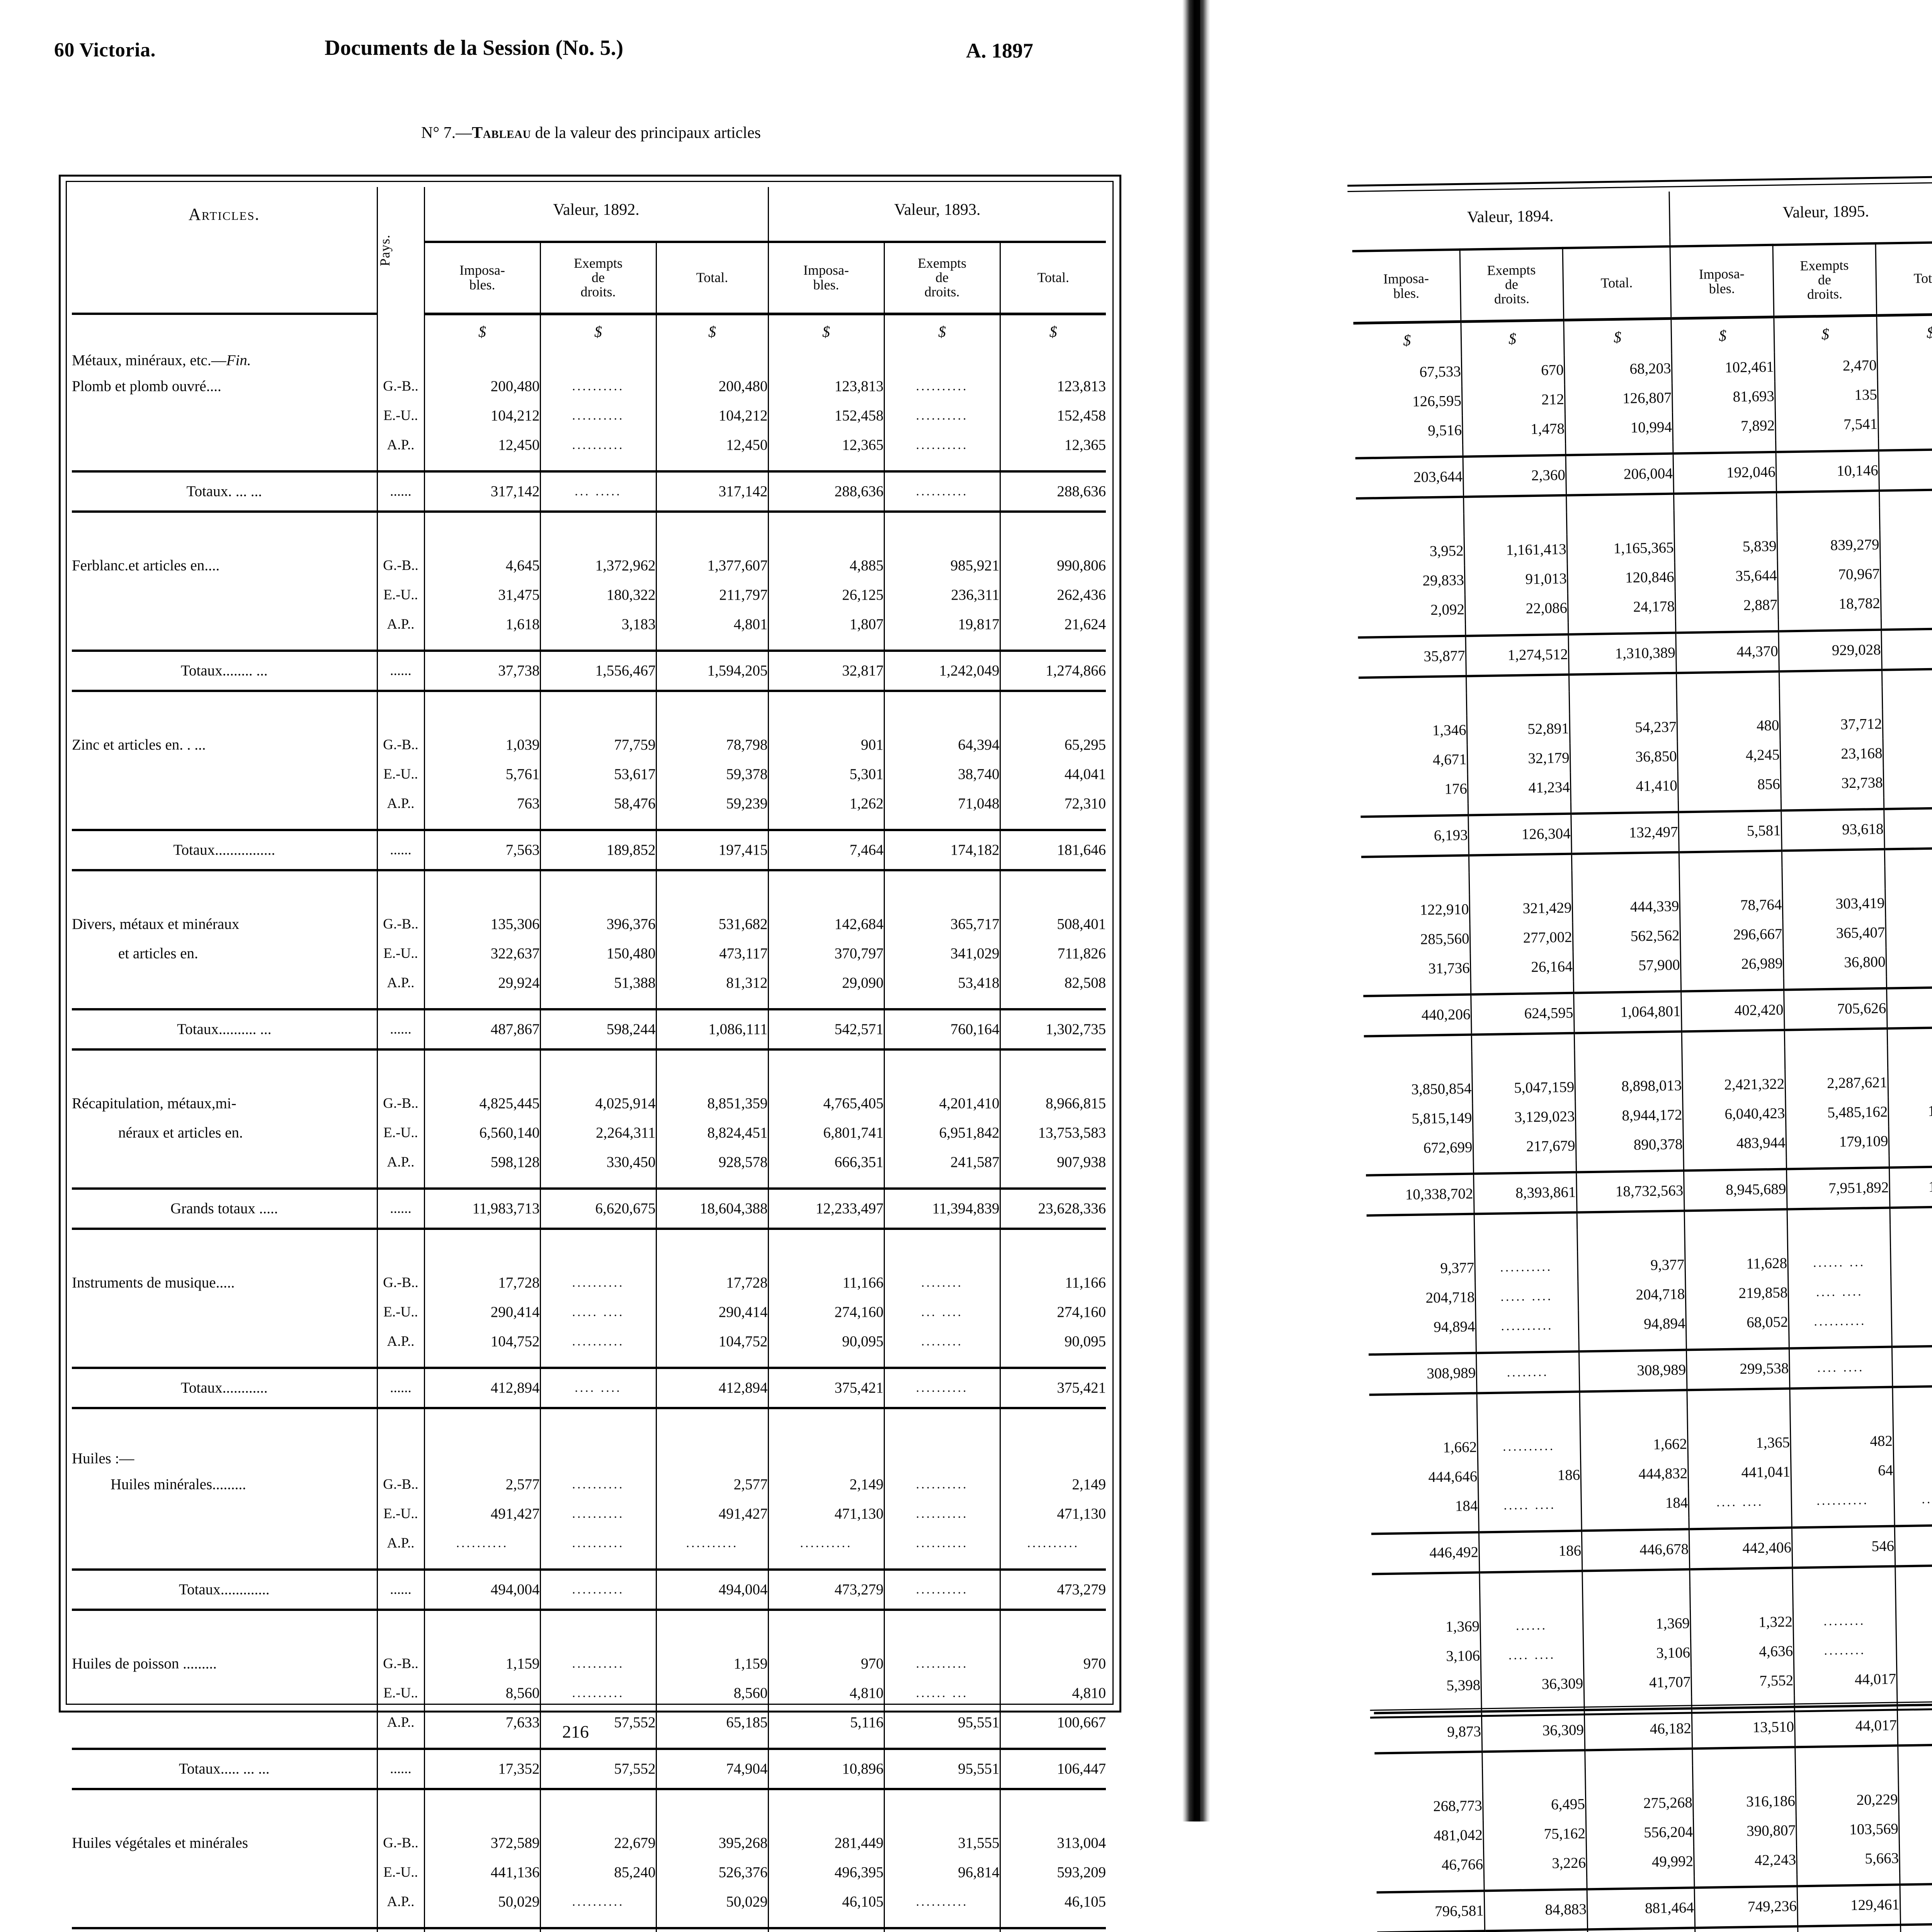 The width and height of the screenshot is (1932, 1932). What do you see at coordinates (1052, 1664) in the screenshot?
I see `cell-1893-2: 970` at bounding box center [1052, 1664].